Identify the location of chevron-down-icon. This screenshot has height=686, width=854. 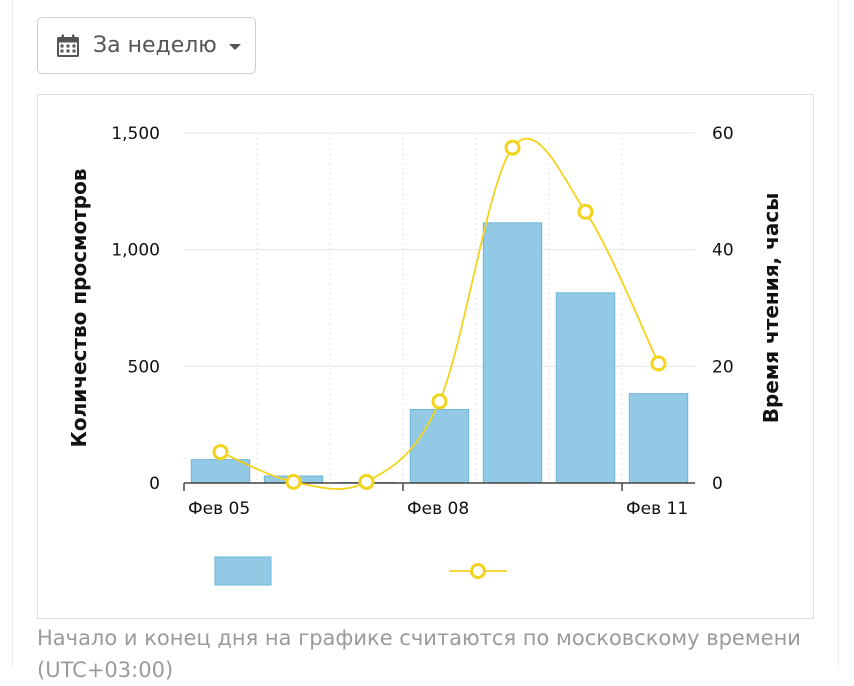
(234, 46).